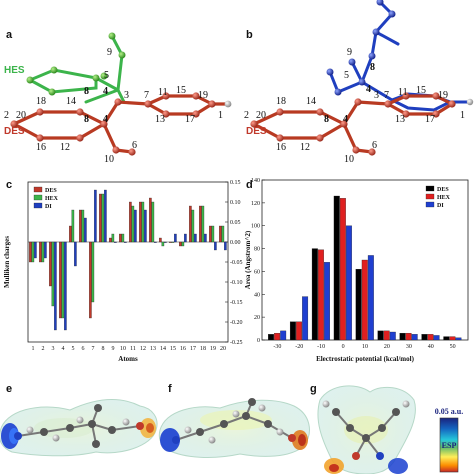  I want to click on panel-f-label: f, so click(170, 389).